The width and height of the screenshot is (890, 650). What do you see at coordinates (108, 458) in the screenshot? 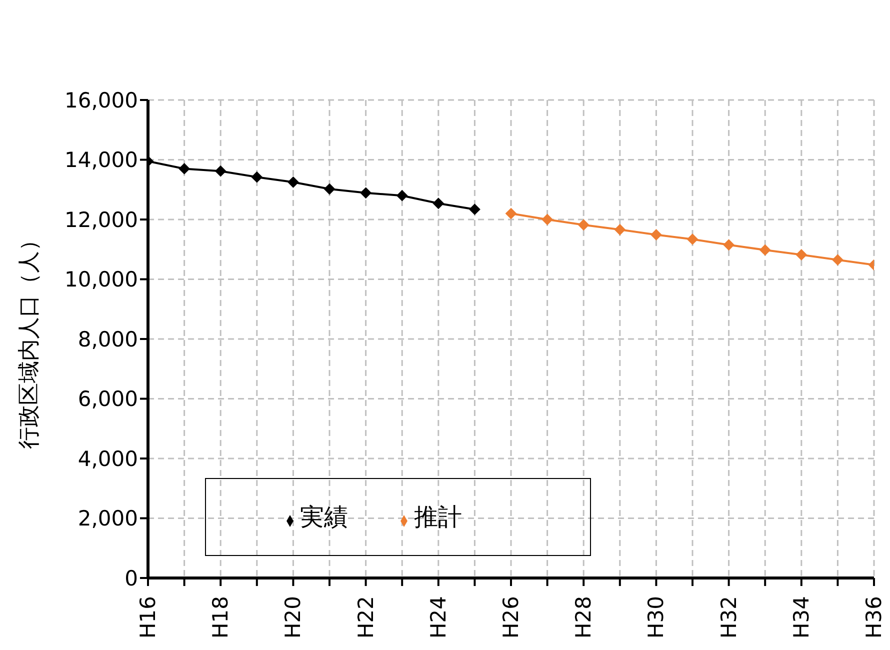
I see `y-tick-label: 4,000` at bounding box center [108, 458].